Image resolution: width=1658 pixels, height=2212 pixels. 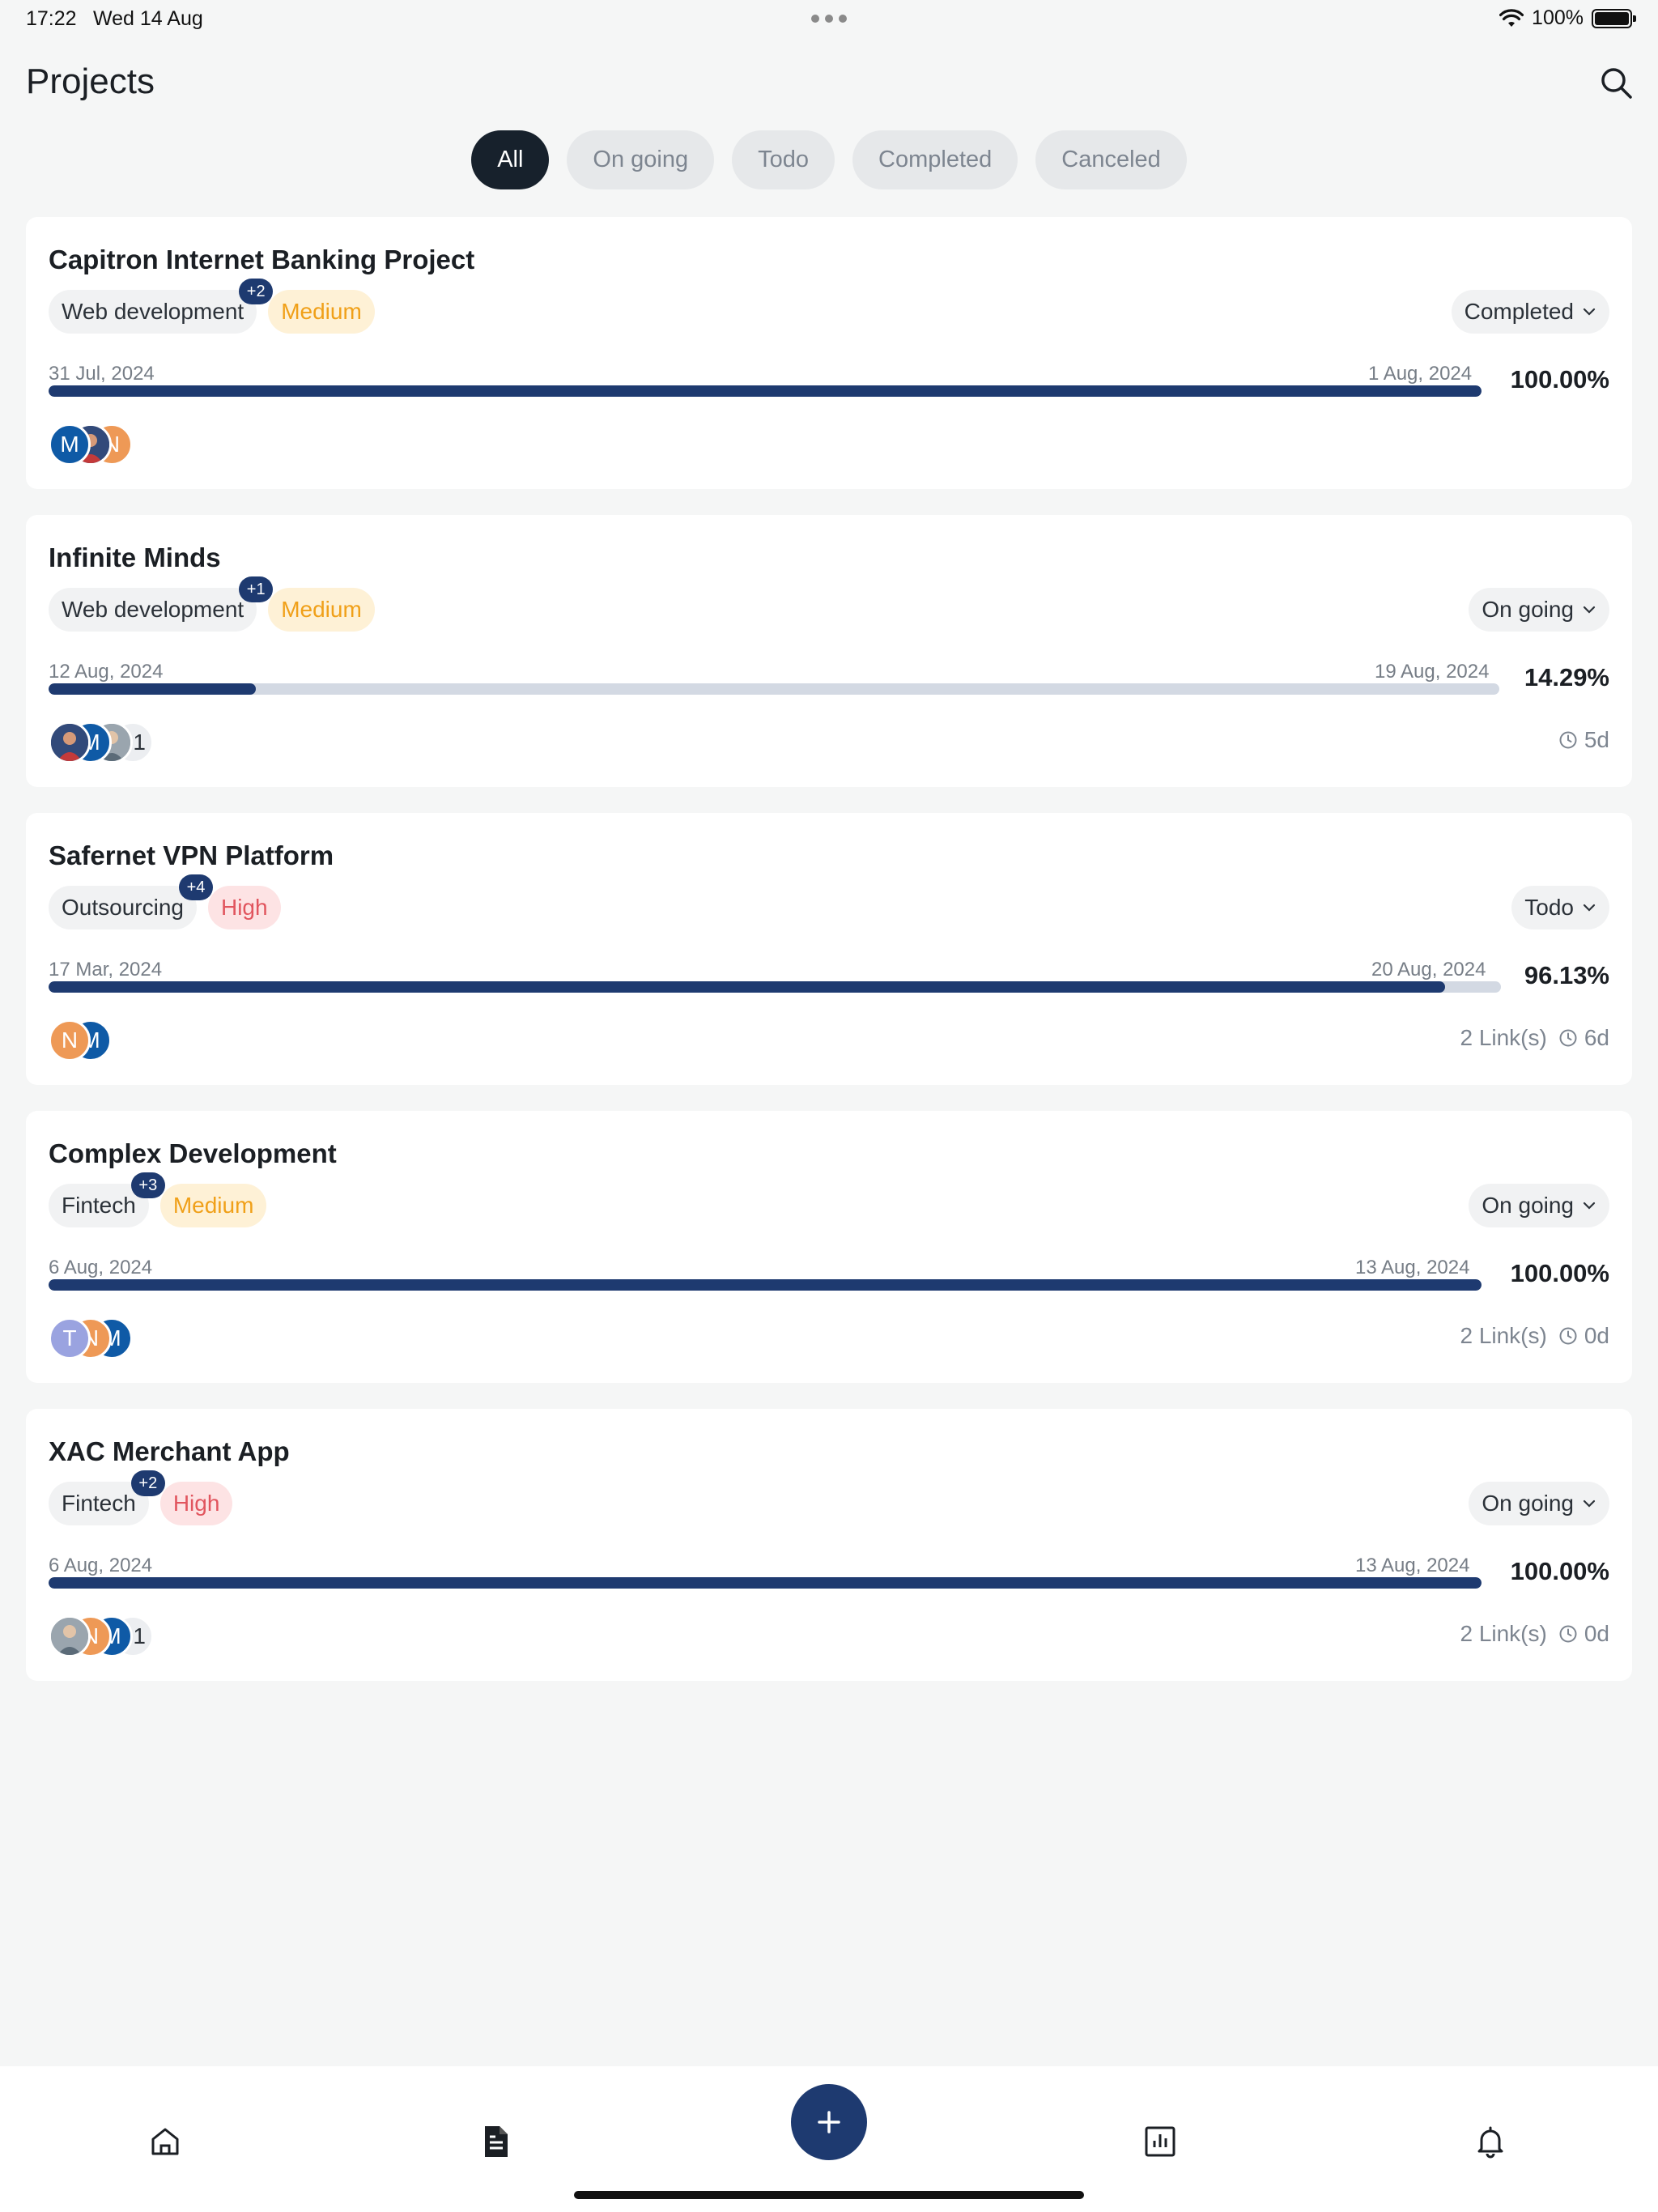 I want to click on avatar: N, so click(x=70, y=1040).